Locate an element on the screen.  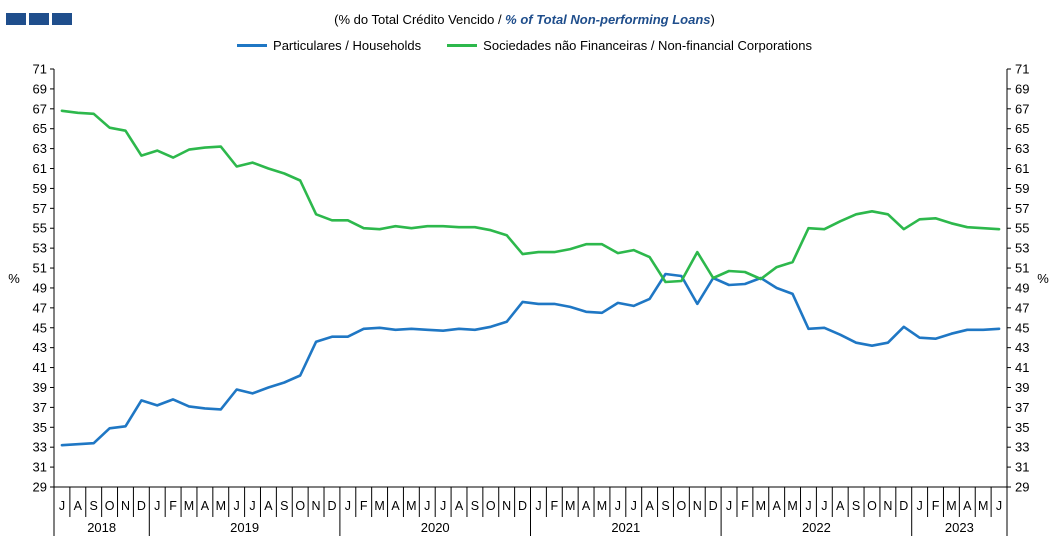
y-tick-label-right: 47 is located at coordinates (1022, 307).